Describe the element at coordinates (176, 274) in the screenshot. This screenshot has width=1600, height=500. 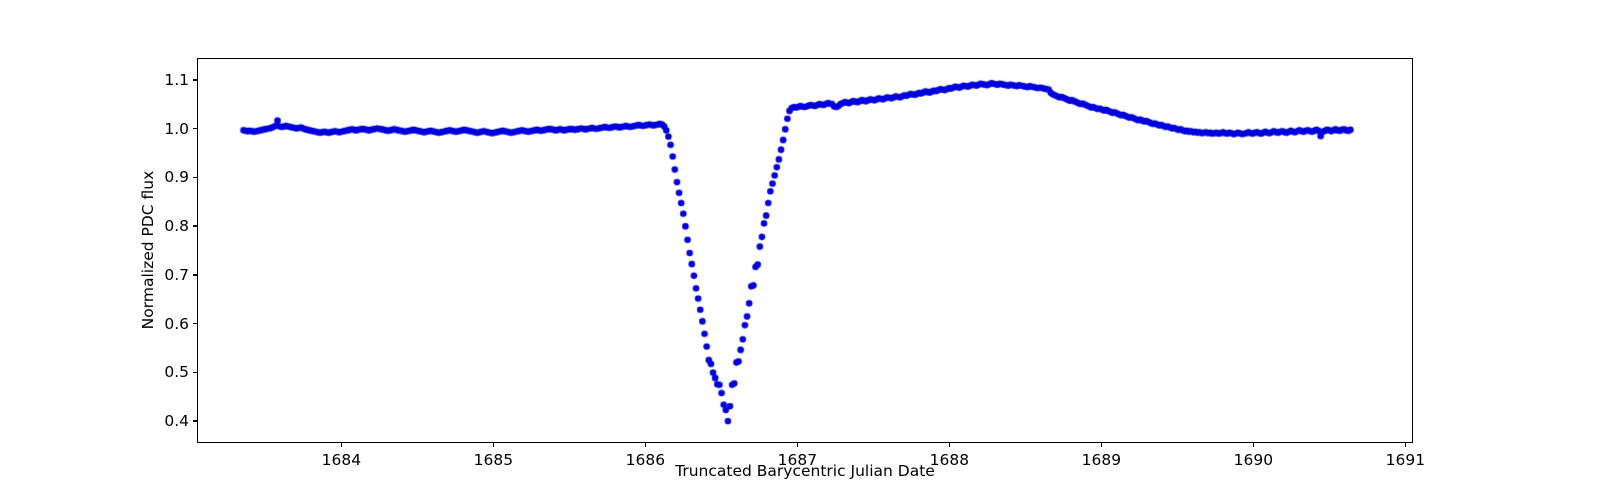
I see `y-tick-label: 0.7` at that location.